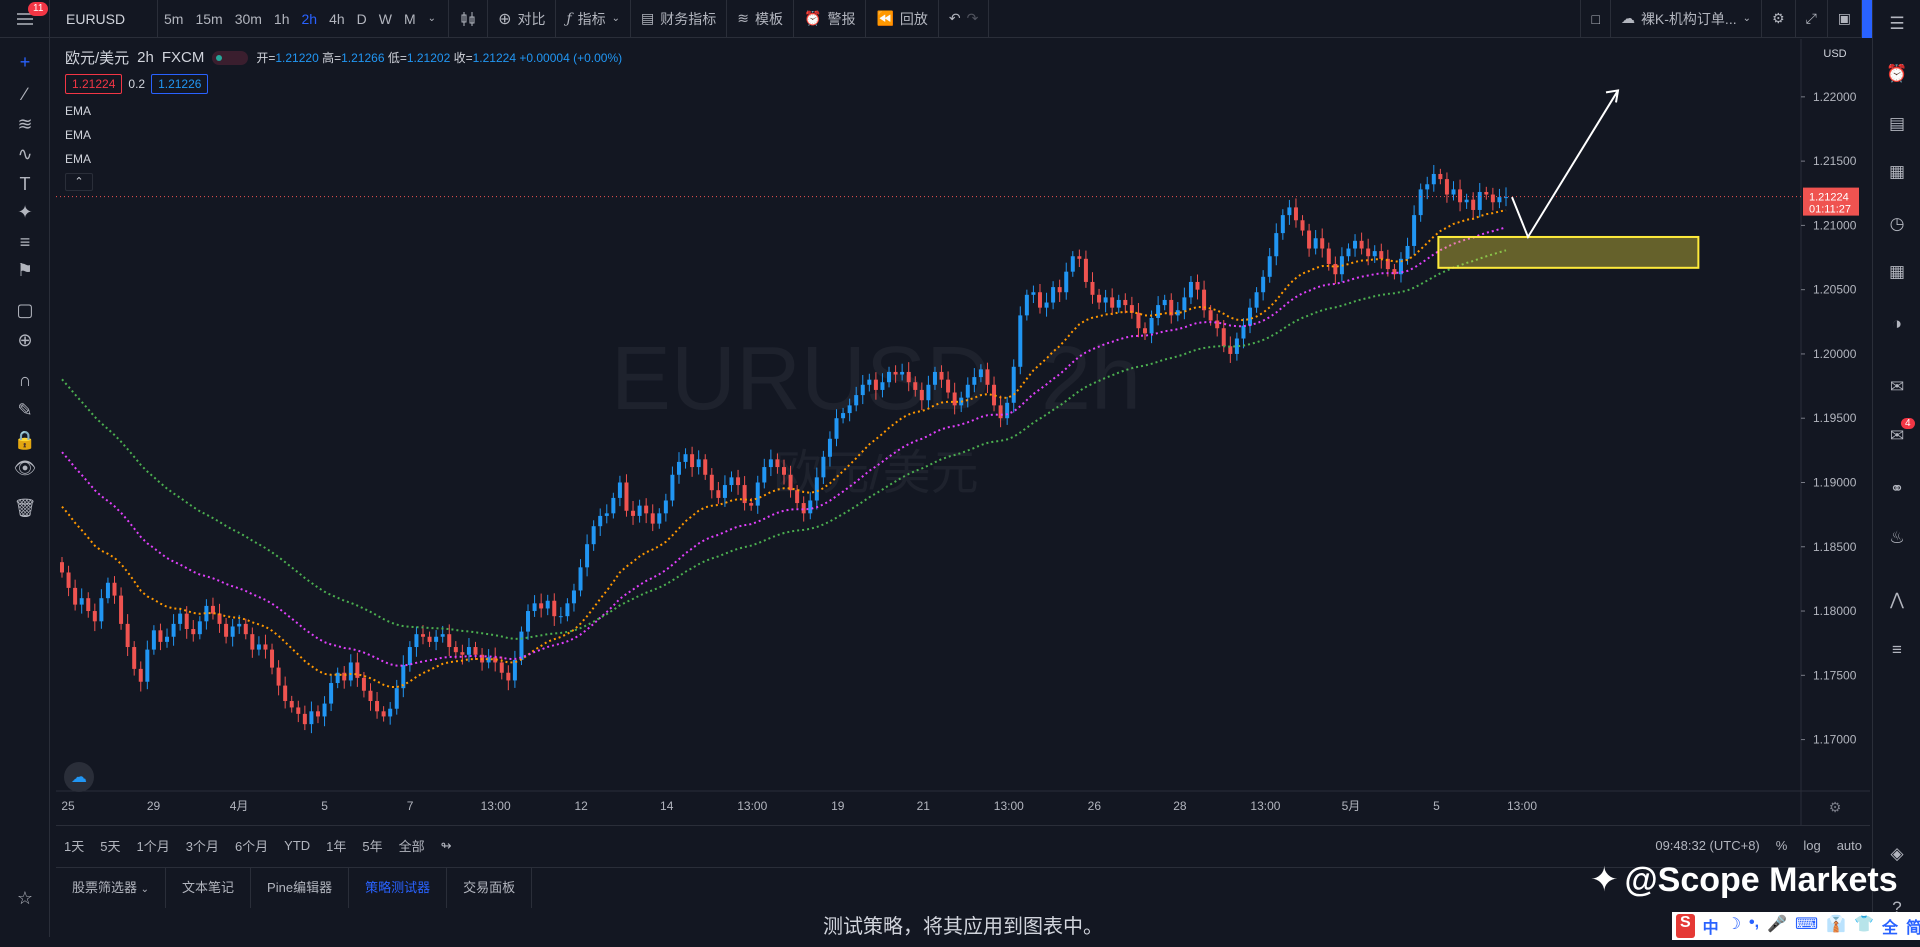  What do you see at coordinates (1812, 19) in the screenshot?
I see `fullscreen-button: ⤢` at bounding box center [1812, 19].